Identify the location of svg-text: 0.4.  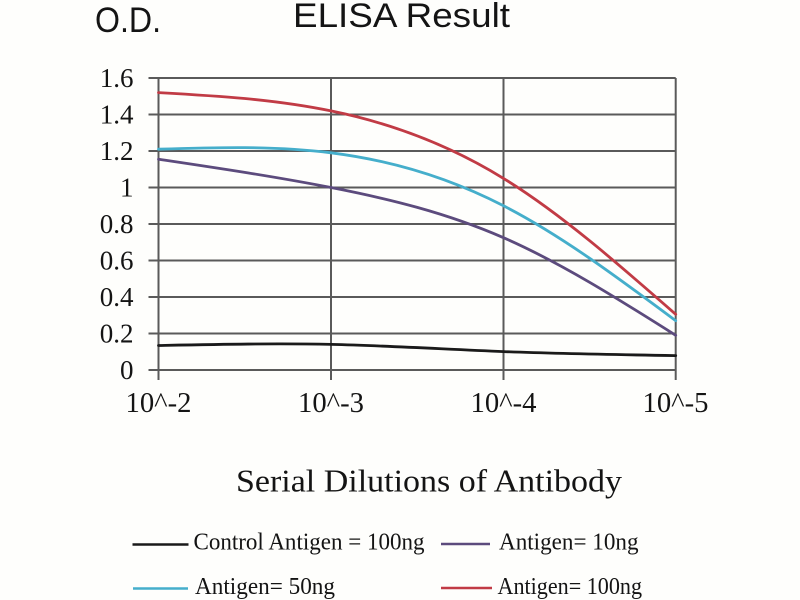
(117, 297).